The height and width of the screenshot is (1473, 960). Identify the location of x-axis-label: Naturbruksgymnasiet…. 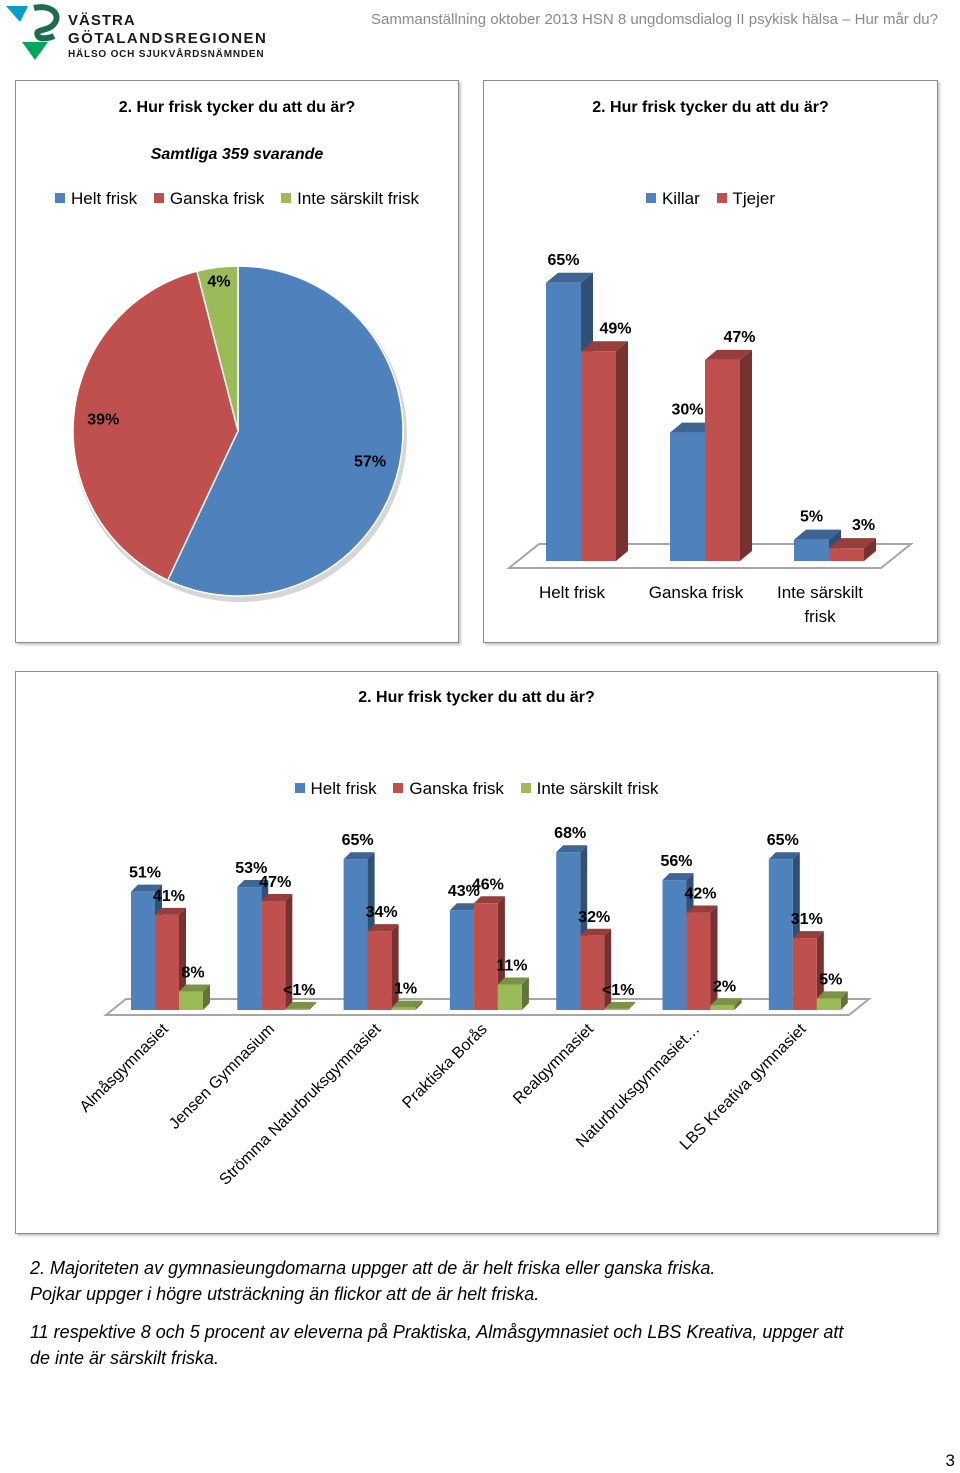
(638, 1086).